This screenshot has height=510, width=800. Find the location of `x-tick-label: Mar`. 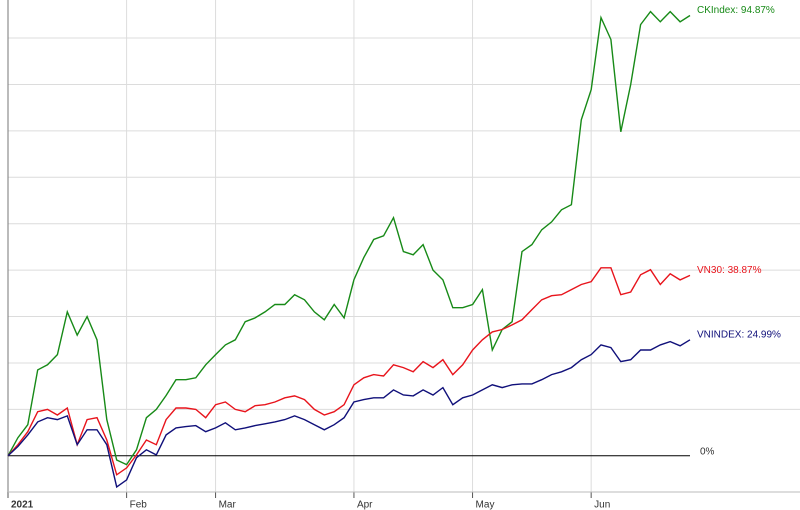

x-tick-label: Mar is located at coordinates (228, 505).